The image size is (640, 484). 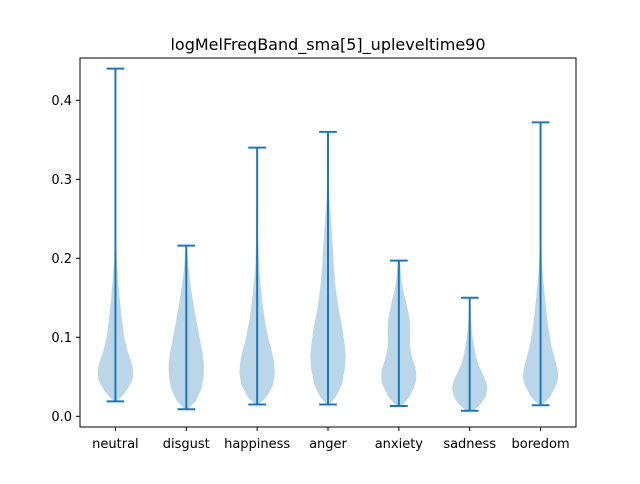 What do you see at coordinates (328, 444) in the screenshot?
I see `x-tick-label: anger` at bounding box center [328, 444].